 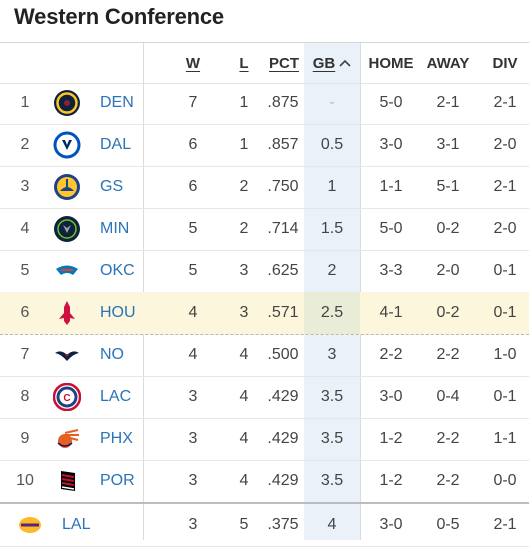 What do you see at coordinates (505, 63) in the screenshot?
I see `header-div: DIV` at bounding box center [505, 63].